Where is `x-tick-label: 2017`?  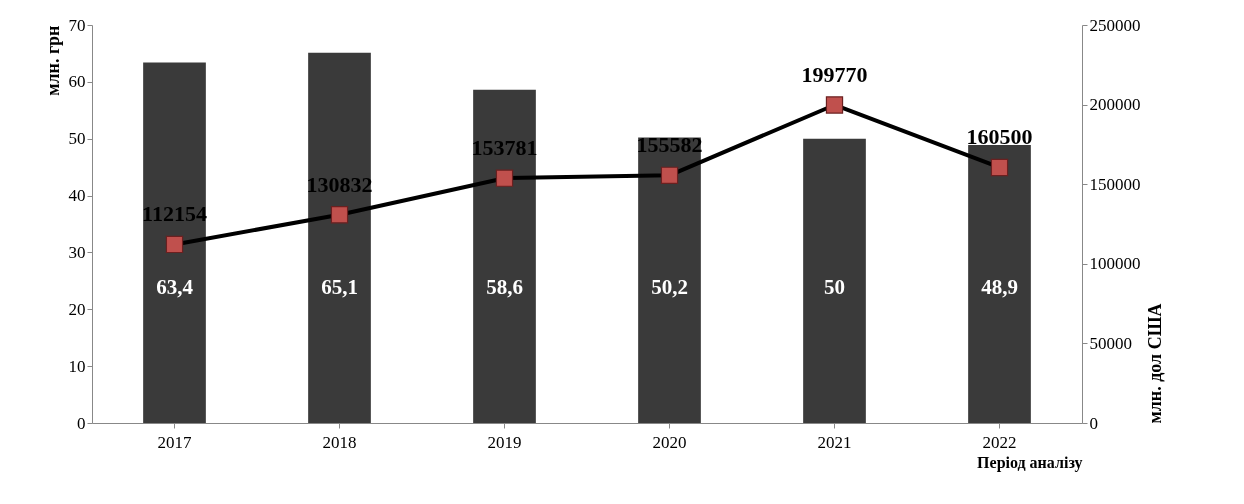 x-tick-label: 2017 is located at coordinates (174, 442).